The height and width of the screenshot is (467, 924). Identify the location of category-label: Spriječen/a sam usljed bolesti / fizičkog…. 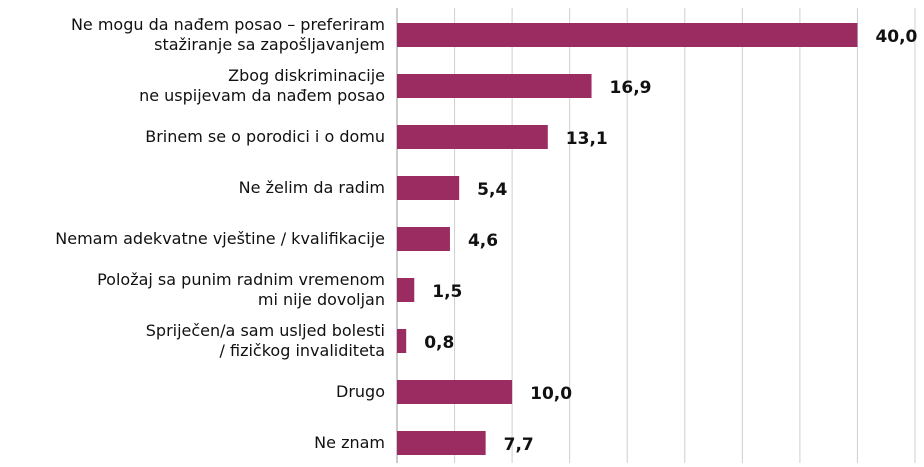
(265, 340).